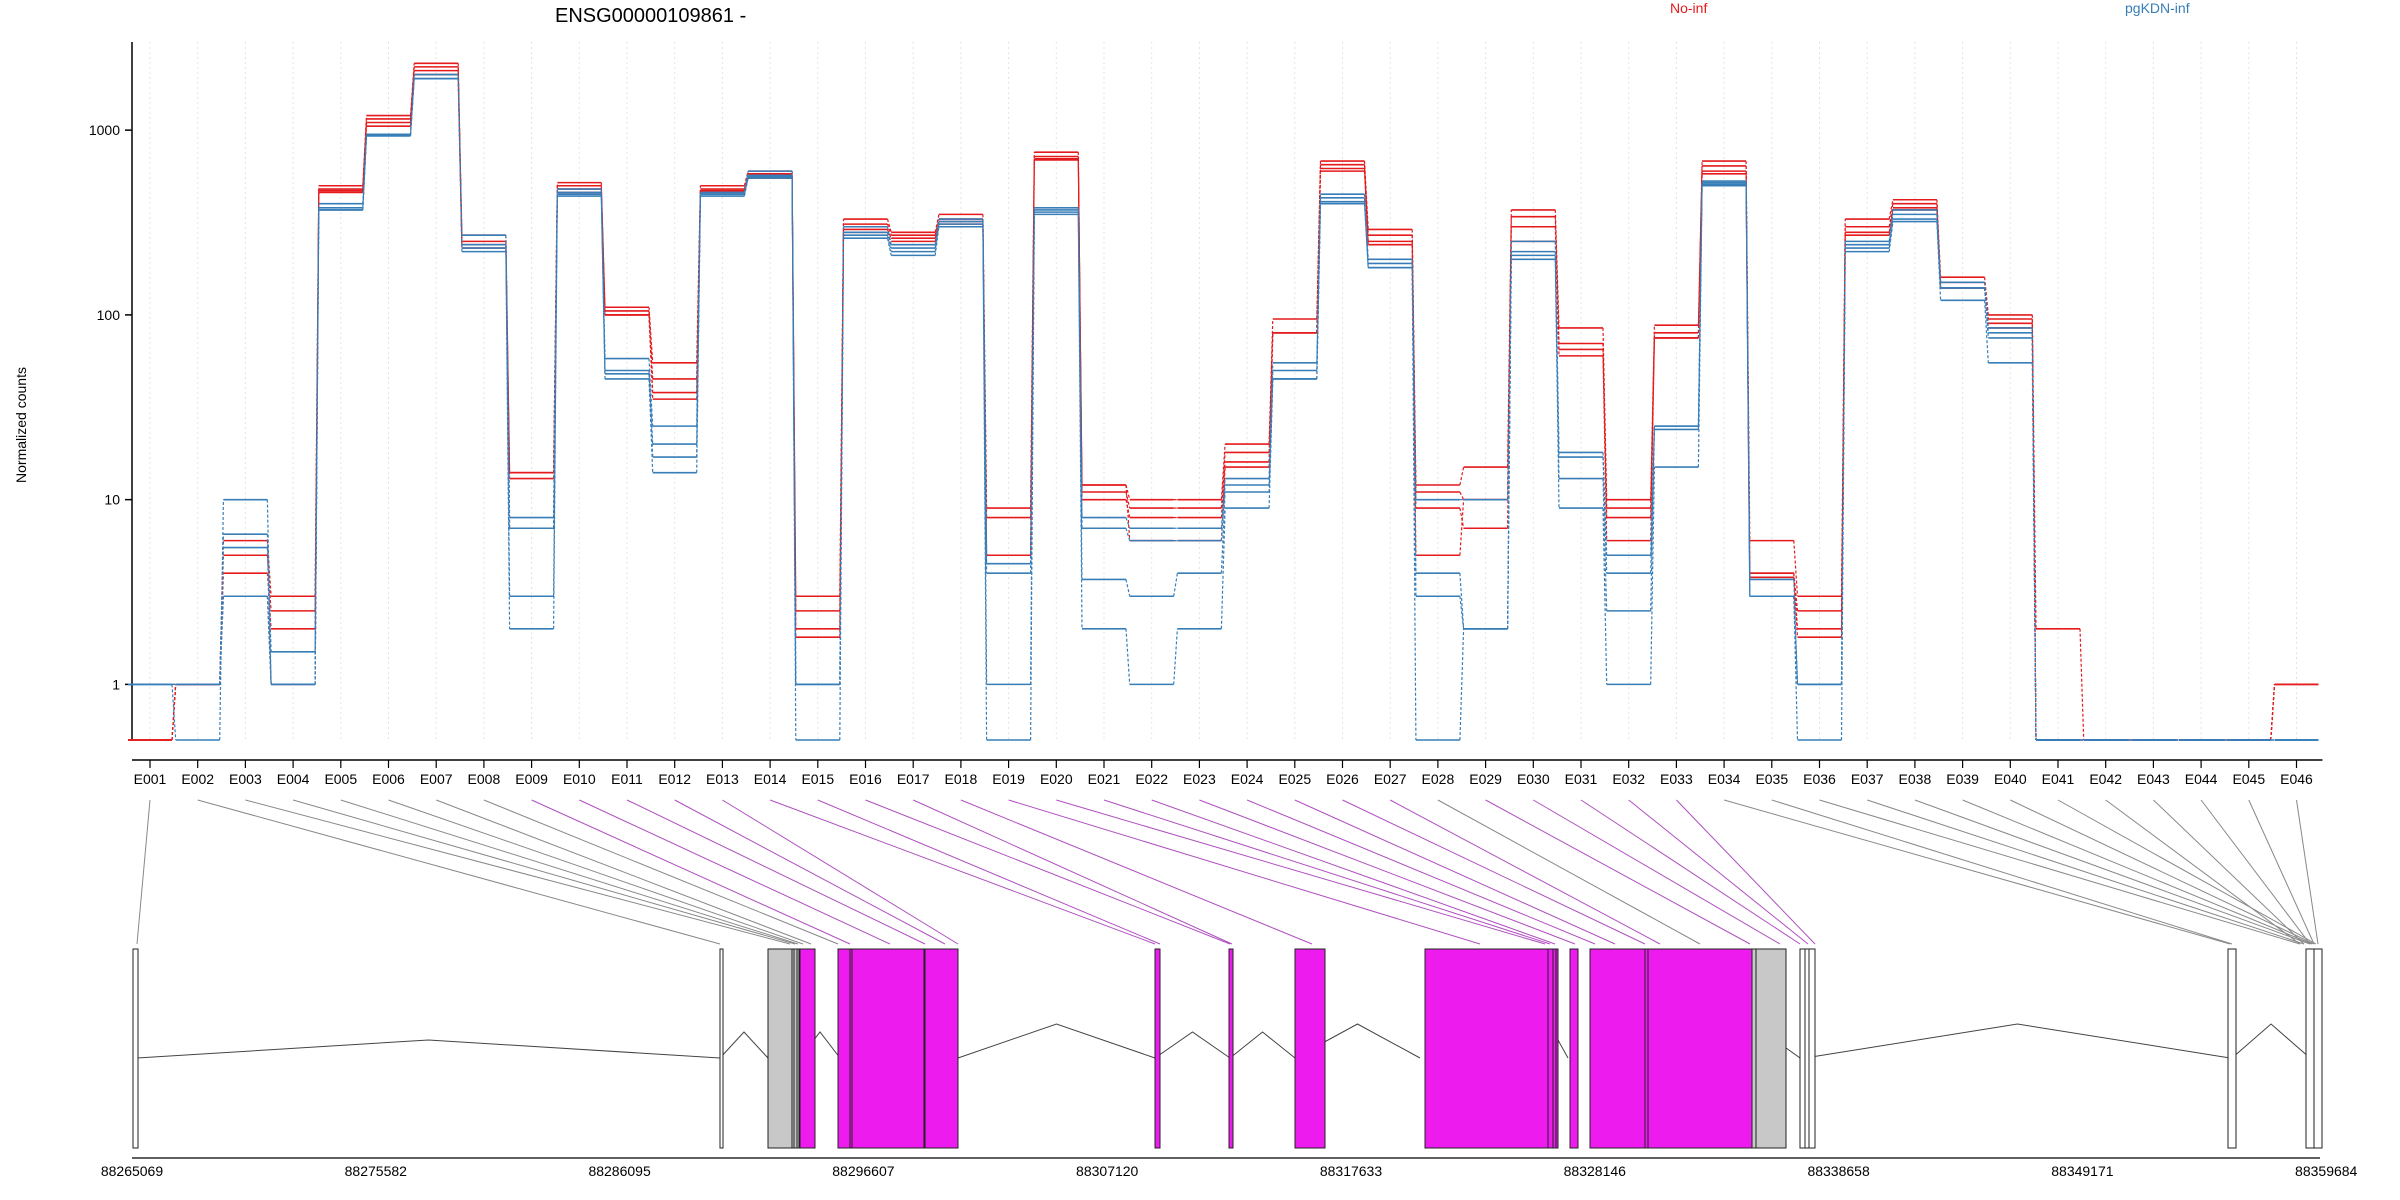 Image resolution: width=2400 pixels, height=1200 pixels. I want to click on x-tick-label: E001, so click(150, 779).